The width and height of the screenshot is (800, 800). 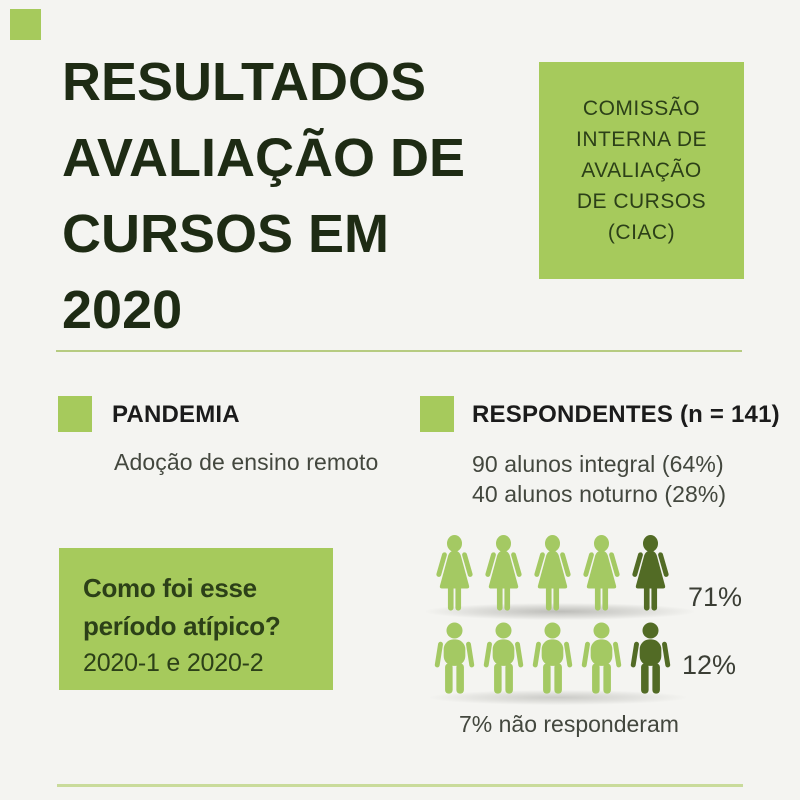 I want to click on ciac-badge-line-3: AVALIAÇÃO, so click(x=641, y=170).